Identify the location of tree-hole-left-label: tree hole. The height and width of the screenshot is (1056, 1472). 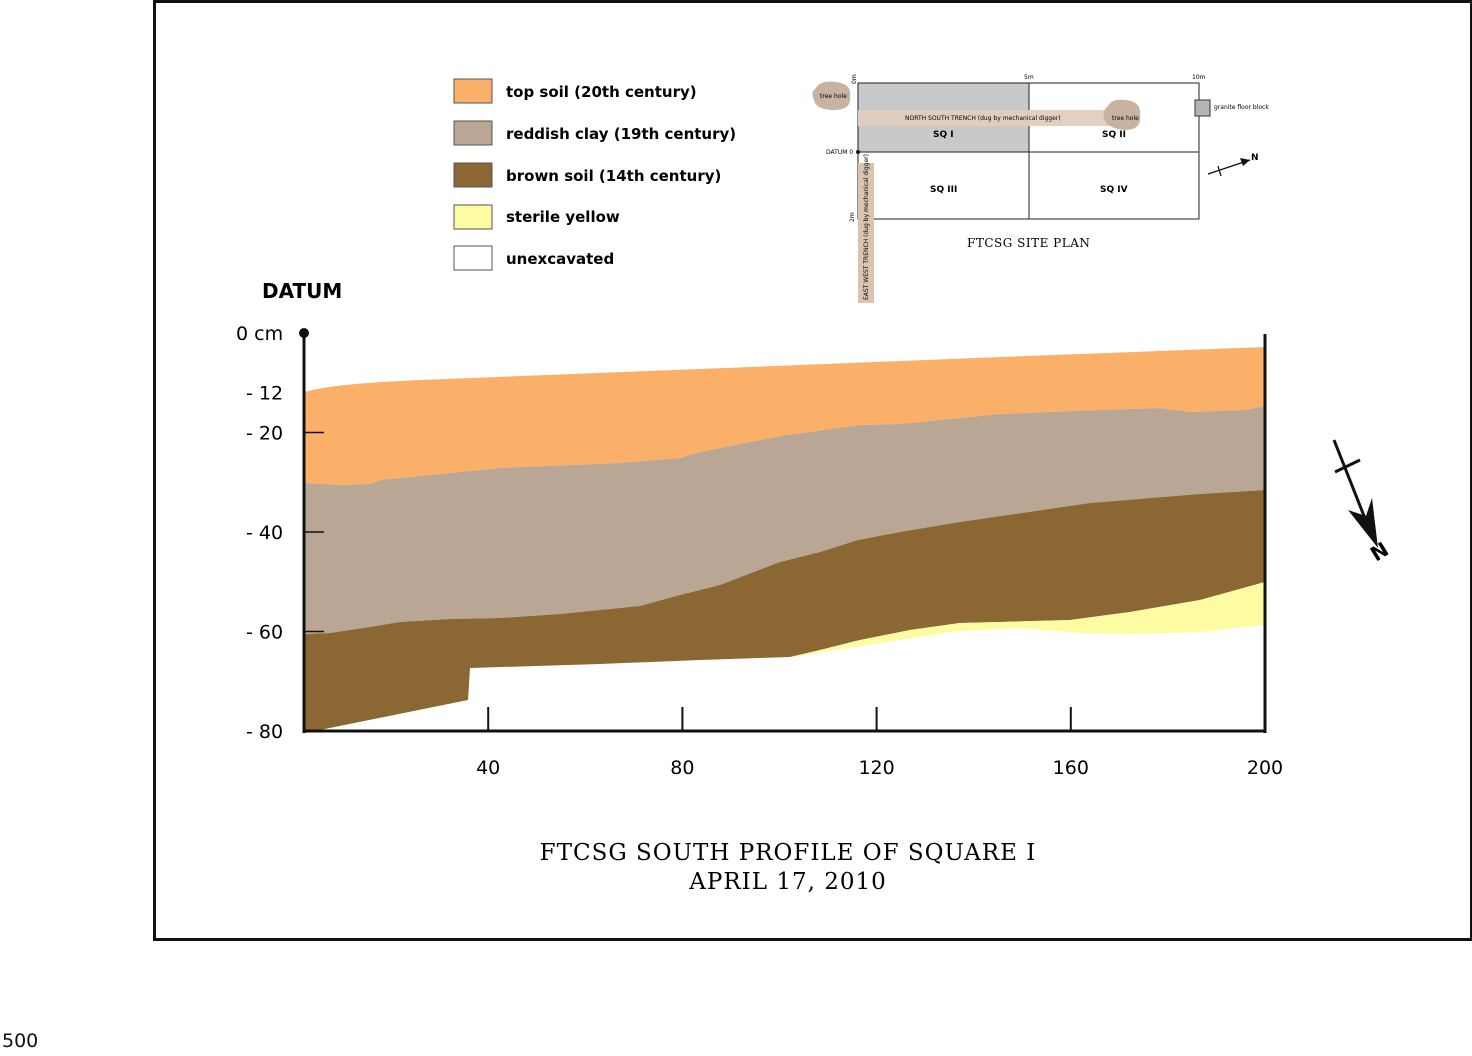
(833, 96).